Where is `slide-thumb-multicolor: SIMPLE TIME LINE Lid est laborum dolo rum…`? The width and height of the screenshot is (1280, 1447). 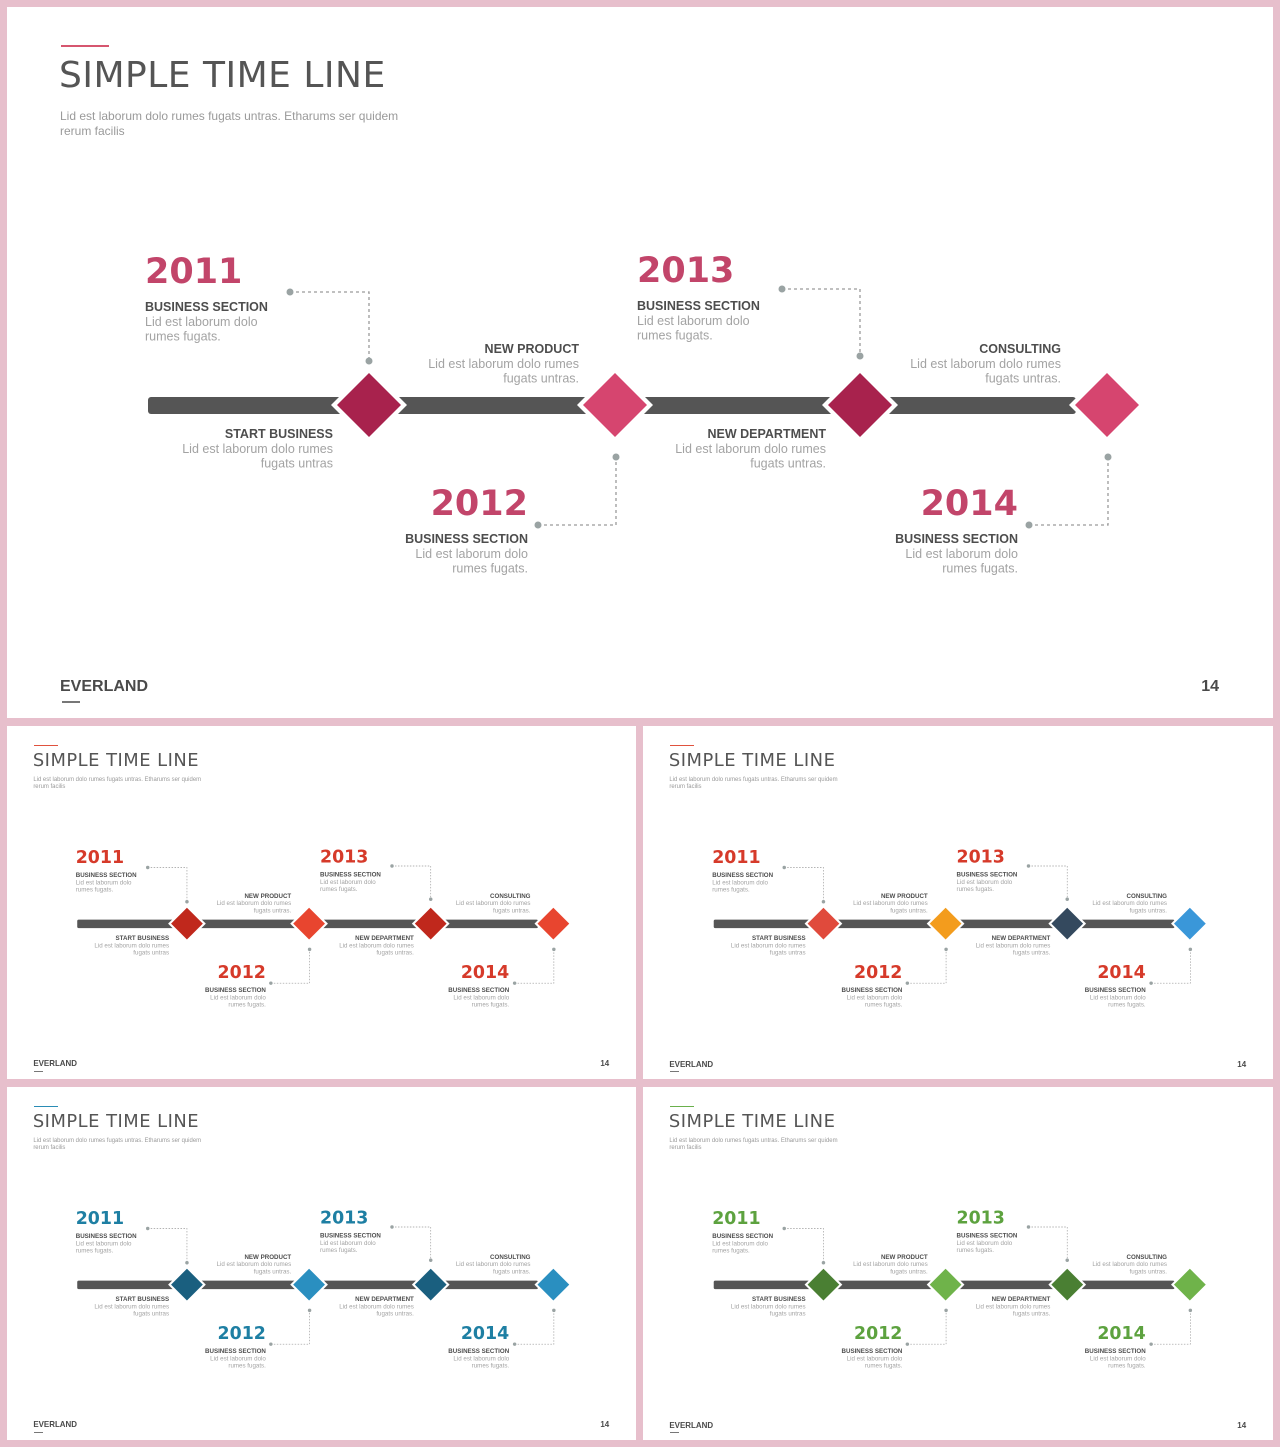
slide-thumb-multicolor: SIMPLE TIME LINE Lid est laborum dolo rum… is located at coordinates (958, 902).